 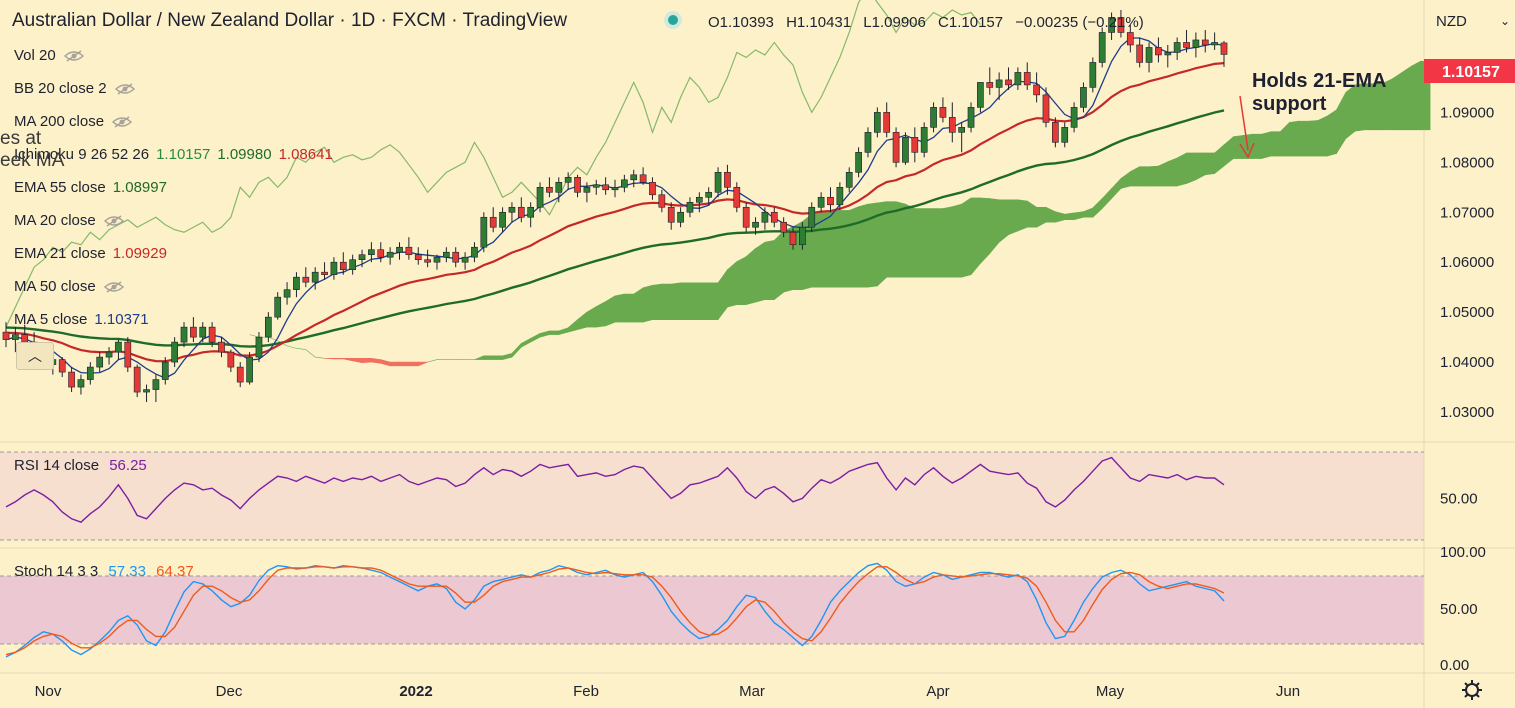 What do you see at coordinates (81, 319) in the screenshot?
I see `legend-item: MA 5 close 1.10371` at bounding box center [81, 319].